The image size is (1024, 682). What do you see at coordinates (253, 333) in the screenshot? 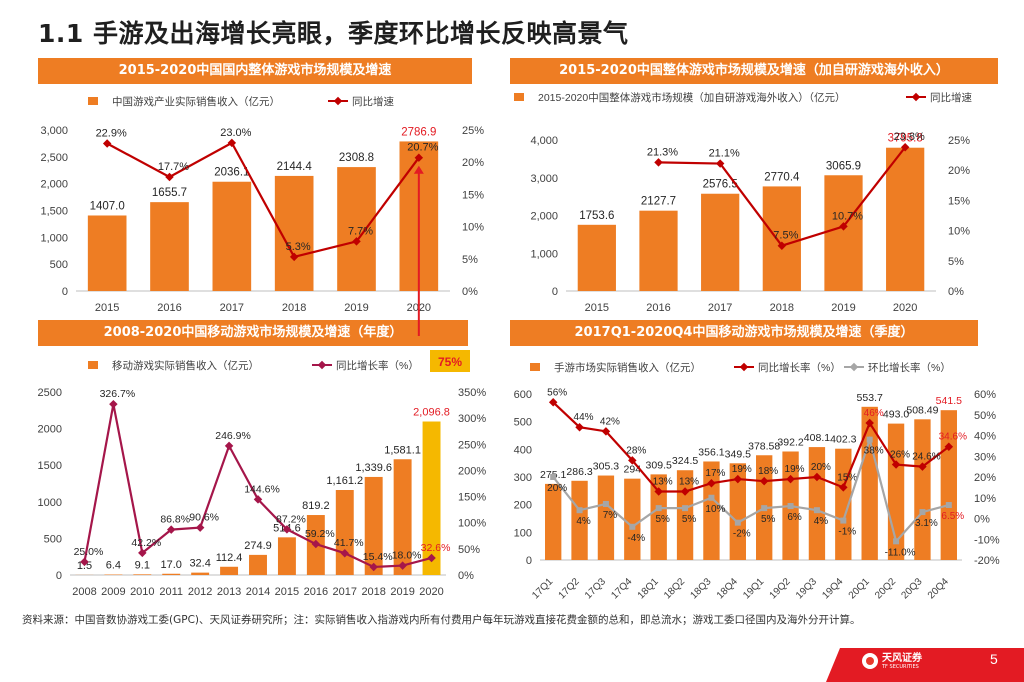
I see `chart3-banner: 2008-2020中国移动游戏市场规模及增速（年度）` at bounding box center [253, 333].